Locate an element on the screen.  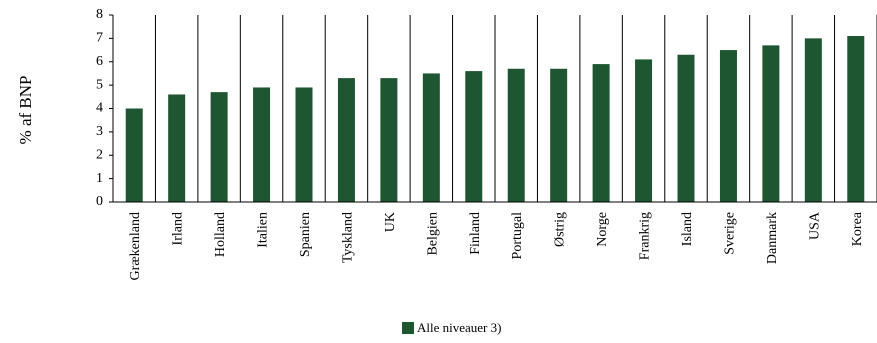
y-tick-label: 5 is located at coordinates (99, 84).